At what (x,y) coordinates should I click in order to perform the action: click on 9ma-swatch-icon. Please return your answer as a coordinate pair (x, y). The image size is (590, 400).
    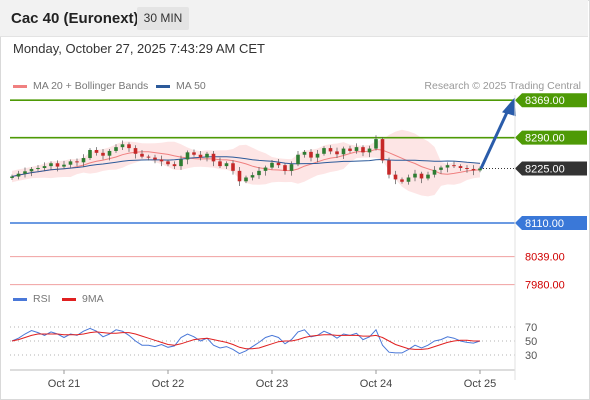
    Looking at the image, I should click on (69, 299).